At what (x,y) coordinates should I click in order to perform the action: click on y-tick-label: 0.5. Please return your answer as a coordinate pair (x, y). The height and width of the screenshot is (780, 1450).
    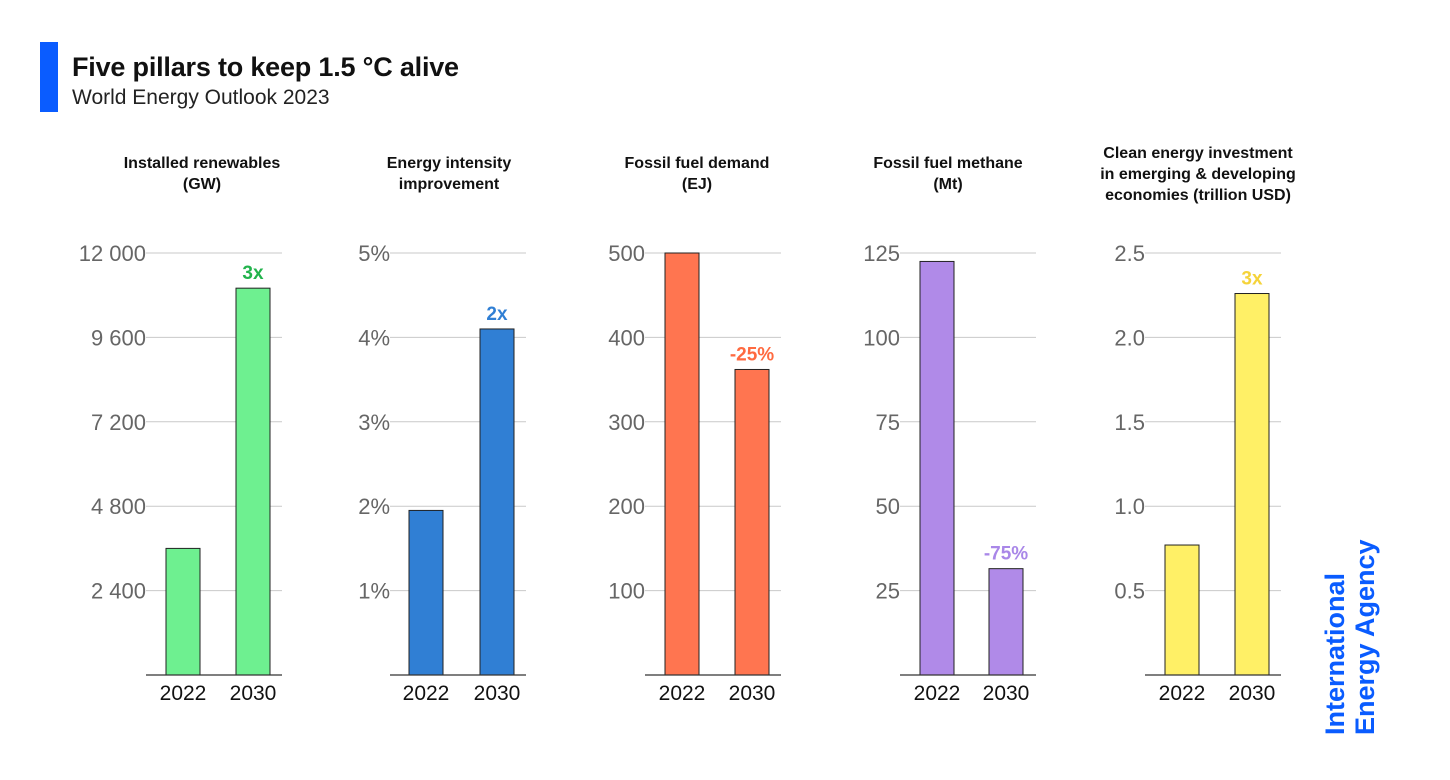
    Looking at the image, I should click on (1129, 591).